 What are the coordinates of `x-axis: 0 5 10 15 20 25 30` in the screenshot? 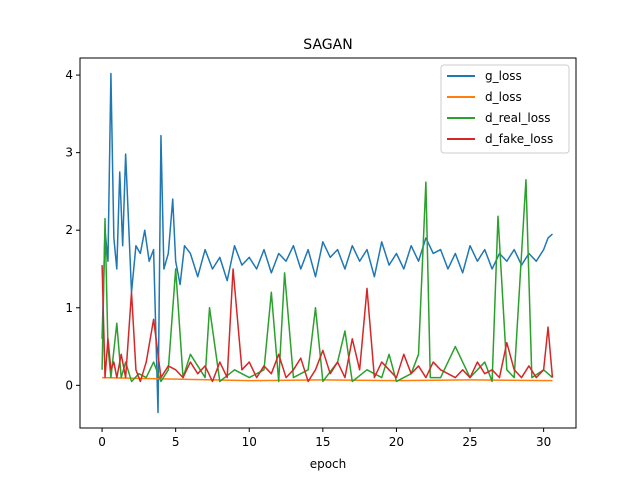 It's located at (324, 438).